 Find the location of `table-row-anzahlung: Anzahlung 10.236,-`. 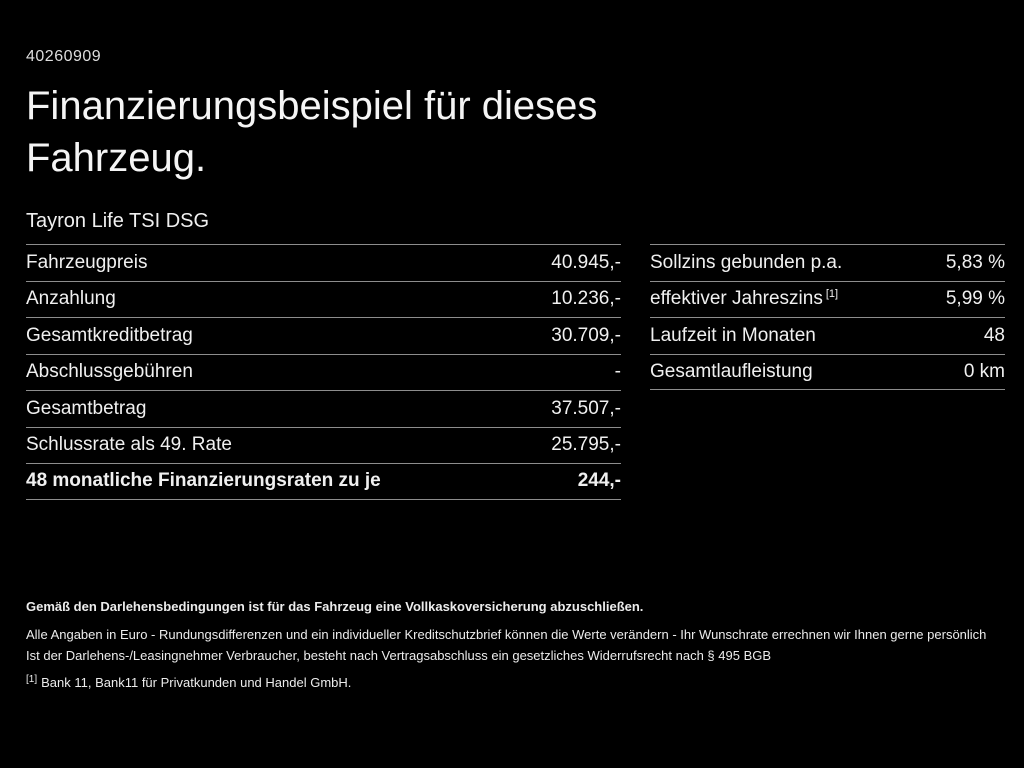

table-row-anzahlung: Anzahlung 10.236,- is located at coordinates (323, 299).